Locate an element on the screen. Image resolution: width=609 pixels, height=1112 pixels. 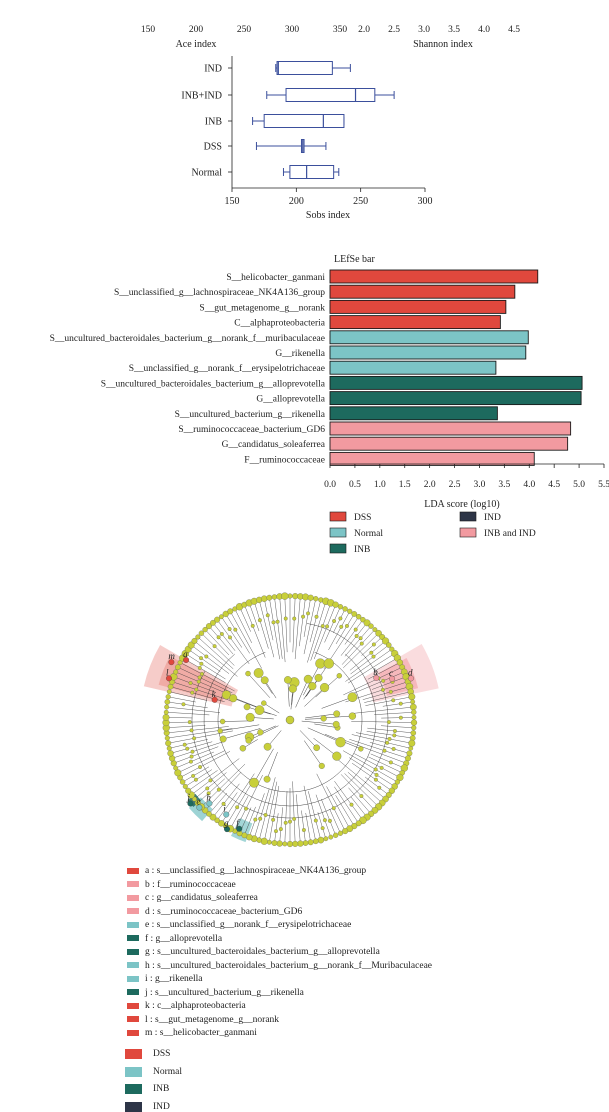
cladogram-root is located at coordinates (290, 720).